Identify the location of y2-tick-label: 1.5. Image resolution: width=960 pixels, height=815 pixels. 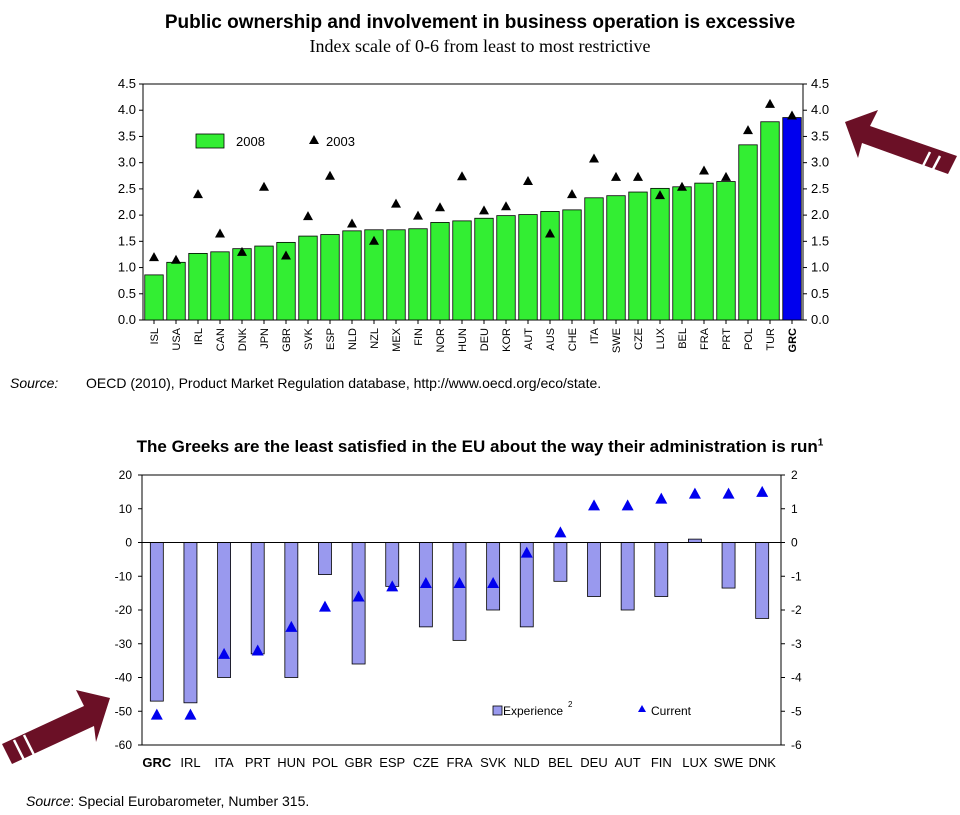
(820, 240).